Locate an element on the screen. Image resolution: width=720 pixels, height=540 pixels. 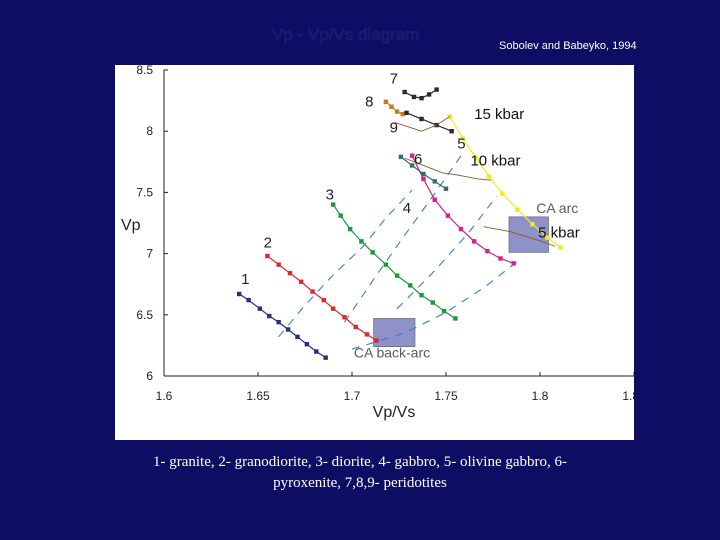
x-tick-label: 1.8 is located at coordinates (540, 396).